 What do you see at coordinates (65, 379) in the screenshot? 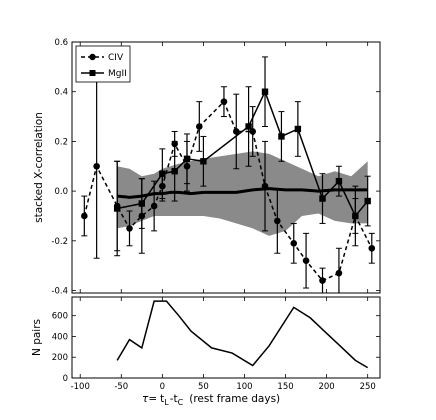
I see `pairs-y-tick-label: 0` at bounding box center [65, 379].